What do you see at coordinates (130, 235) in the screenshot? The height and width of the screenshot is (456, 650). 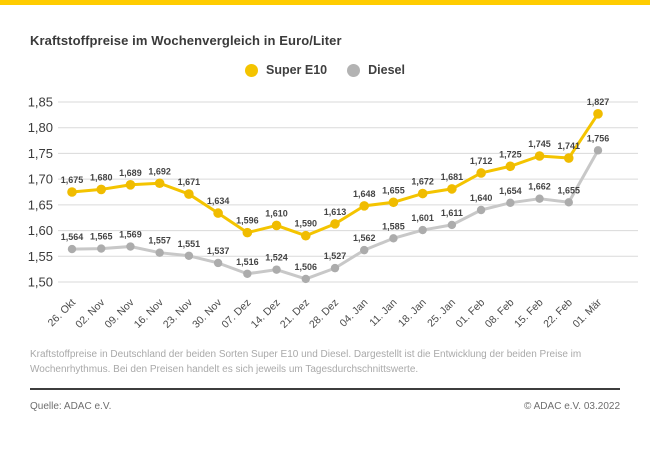 I see `data-label: 1,569` at bounding box center [130, 235].